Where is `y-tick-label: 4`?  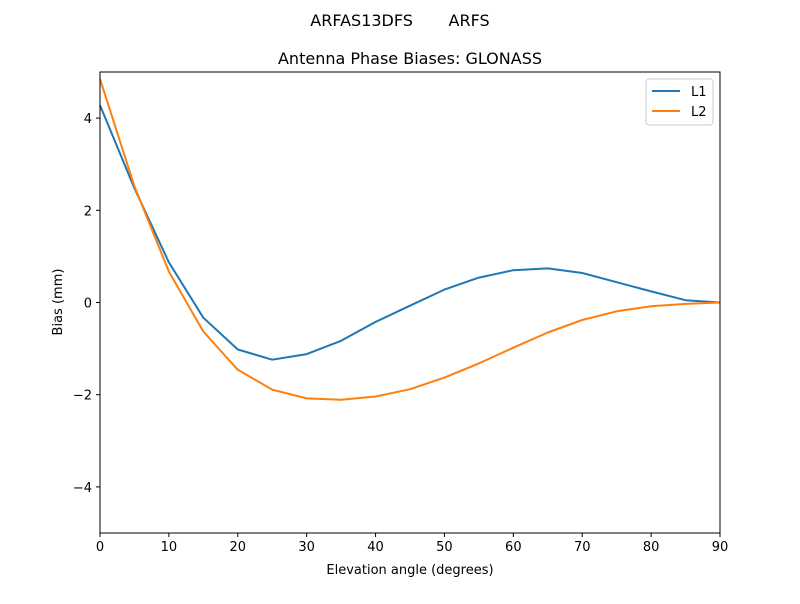 y-tick-label: 4 is located at coordinates (88, 119).